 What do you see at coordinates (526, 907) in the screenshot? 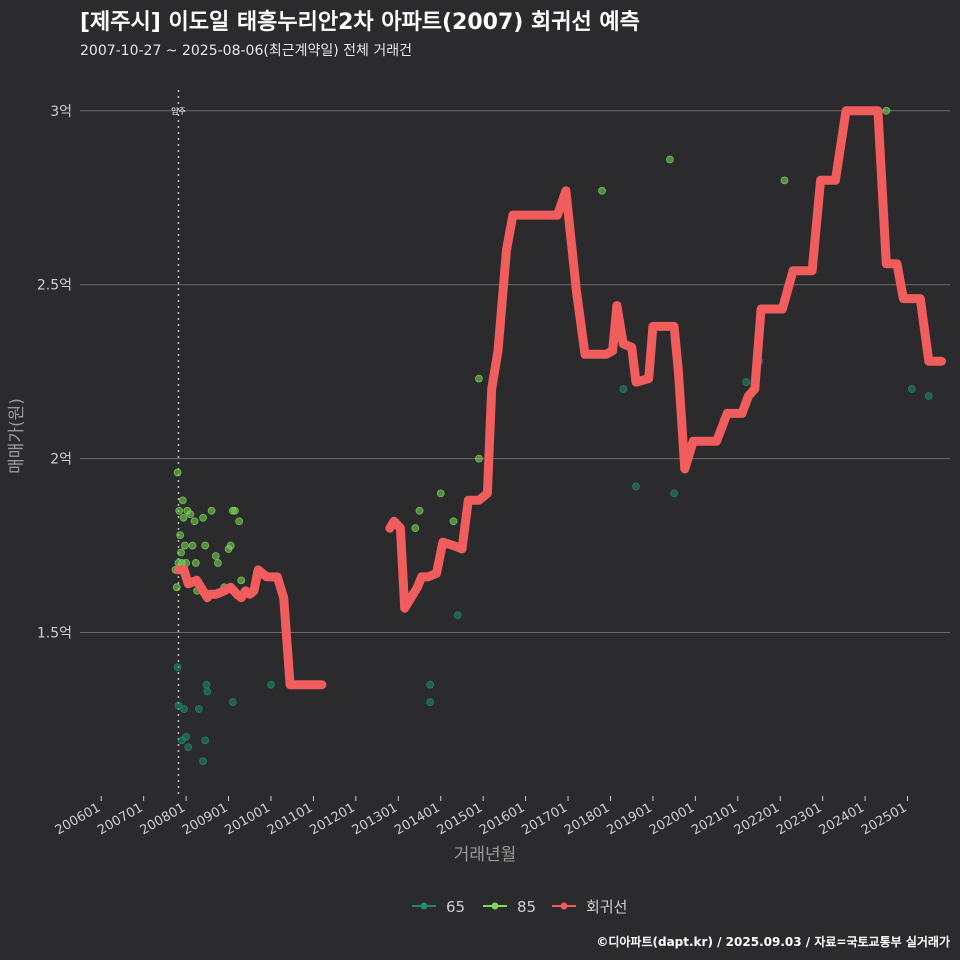
I see `legend-label: 85` at bounding box center [526, 907].